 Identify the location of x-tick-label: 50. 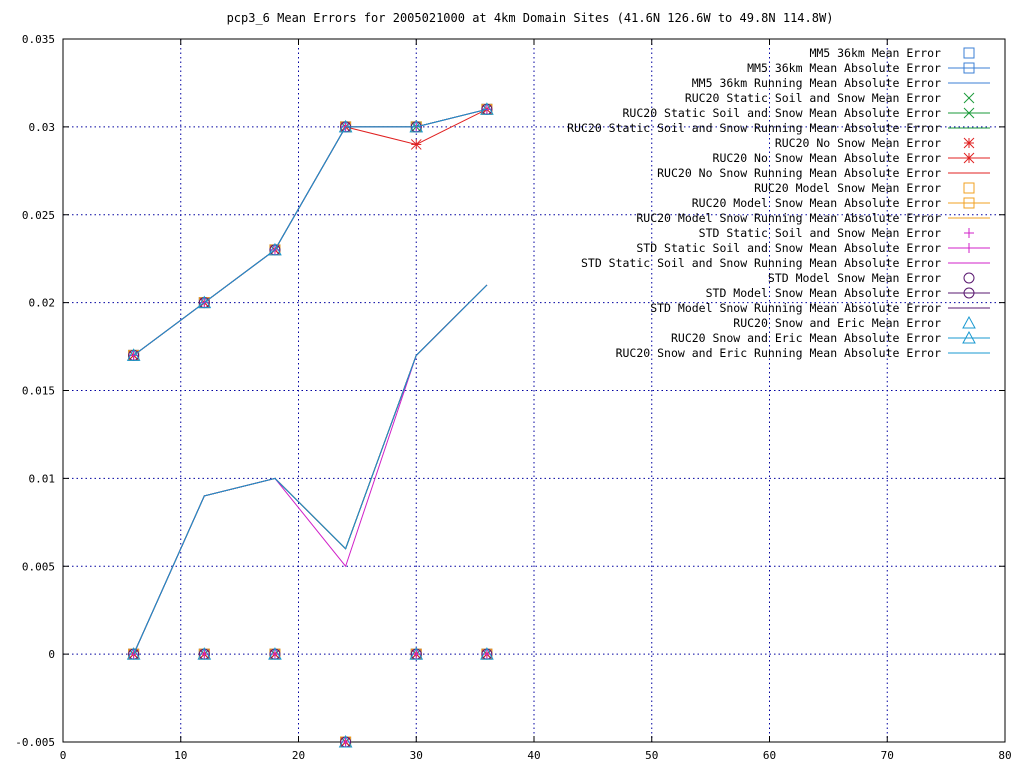
(651, 755).